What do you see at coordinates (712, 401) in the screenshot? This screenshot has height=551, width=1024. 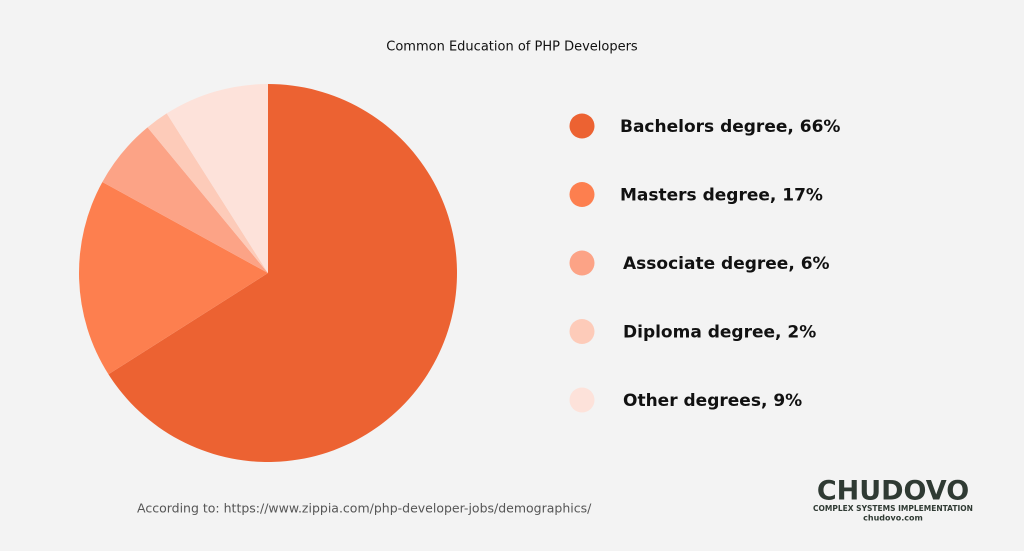 I see `legend-label: Other degrees, 9%` at bounding box center [712, 401].